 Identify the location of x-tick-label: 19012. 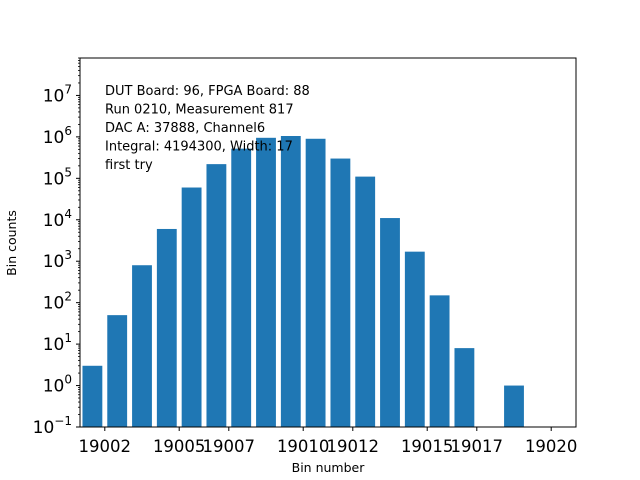
(353, 446).